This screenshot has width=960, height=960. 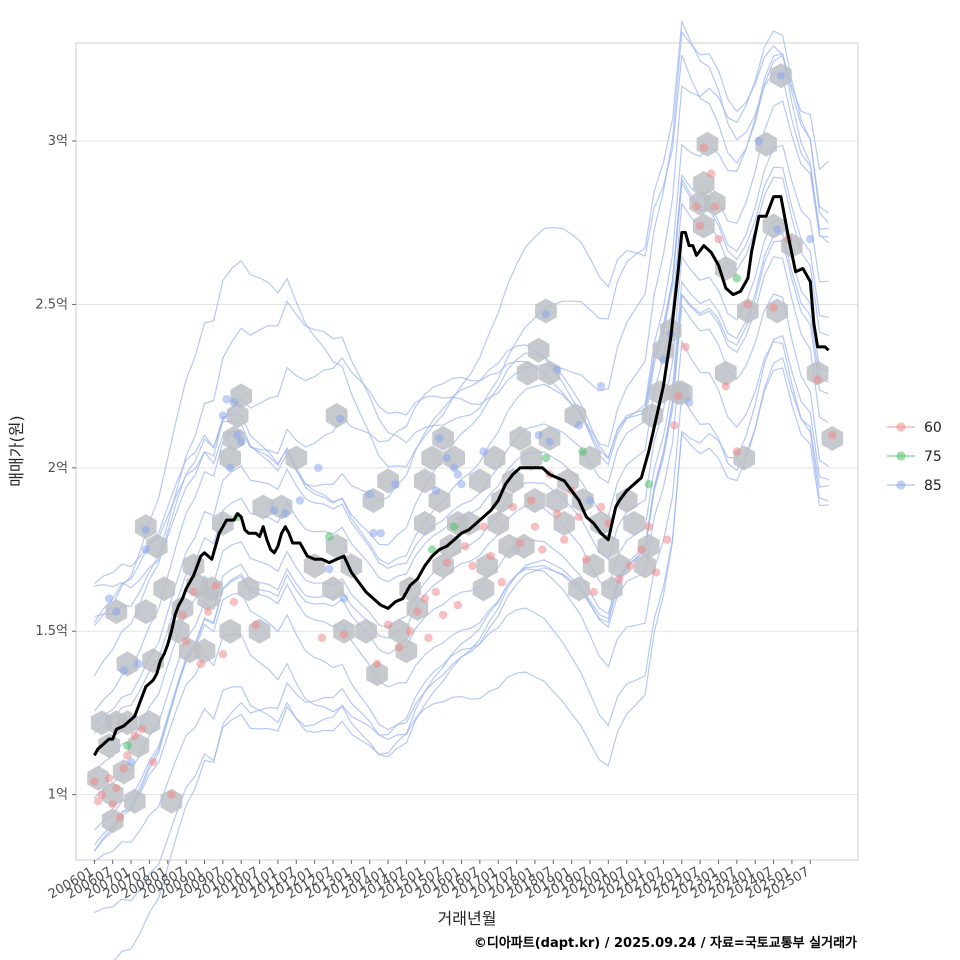 What do you see at coordinates (933, 428) in the screenshot?
I see `legend-label: 60` at bounding box center [933, 428].